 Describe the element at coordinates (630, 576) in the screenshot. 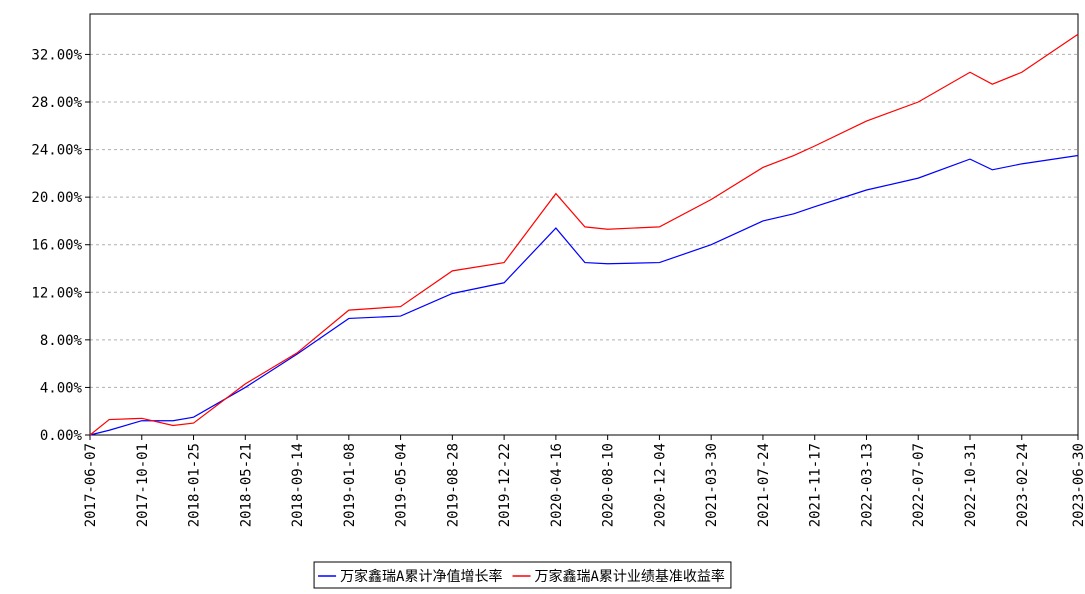

I see `legend-label: 万家鑫瑞A累计业绩基准收益率` at that location.